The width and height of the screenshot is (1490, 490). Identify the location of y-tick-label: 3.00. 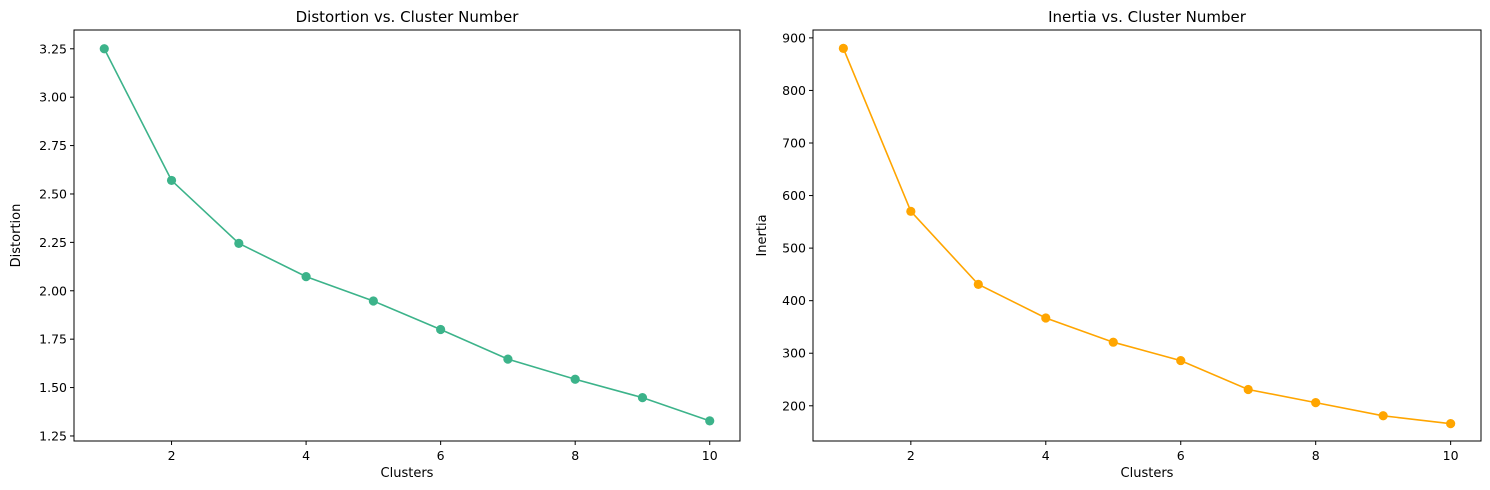
(53, 97).